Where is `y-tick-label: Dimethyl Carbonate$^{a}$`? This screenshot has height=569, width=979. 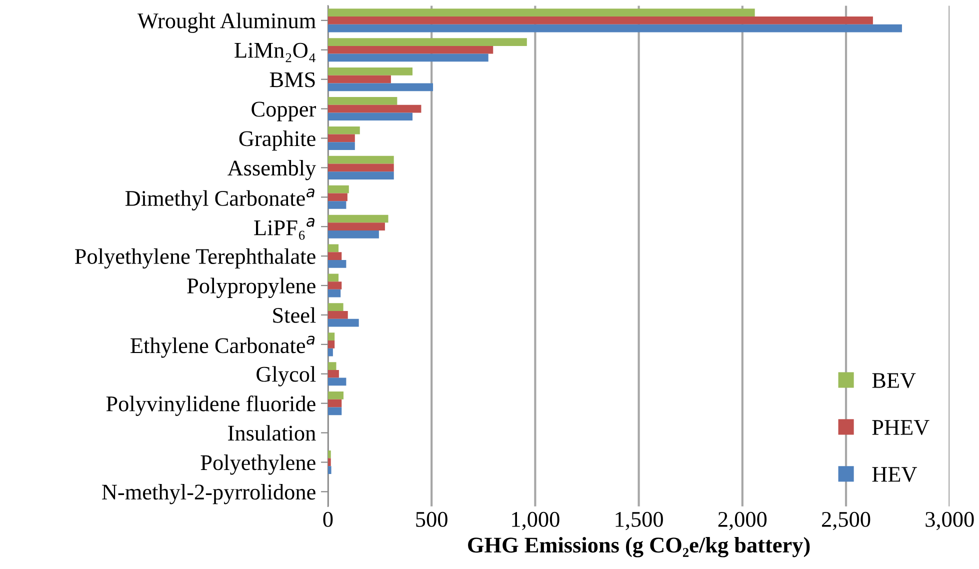 y-tick-label: Dimethyl Carbonate$^{a}$ is located at coordinates (219, 199).